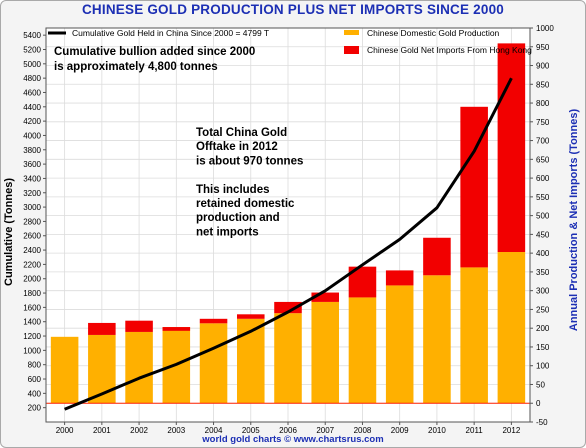 This screenshot has height=448, width=586. I want to click on left-tick-label: 4200, so click(32, 121).